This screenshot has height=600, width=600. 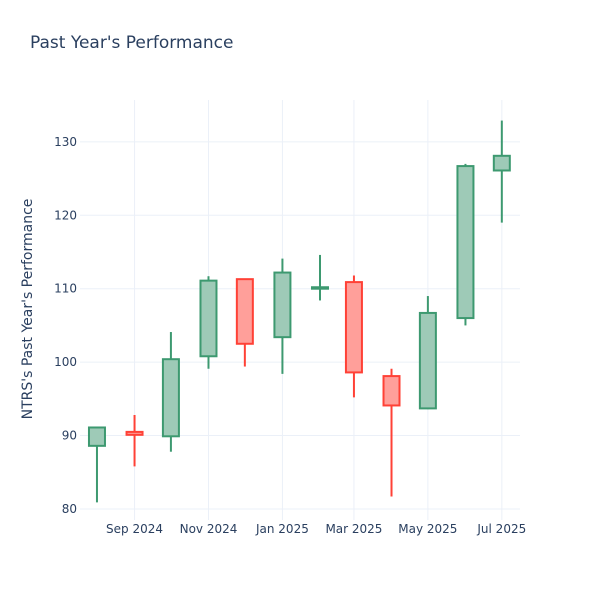 What do you see at coordinates (134, 529) in the screenshot?
I see `x-tick-label: Sep 2024` at bounding box center [134, 529].